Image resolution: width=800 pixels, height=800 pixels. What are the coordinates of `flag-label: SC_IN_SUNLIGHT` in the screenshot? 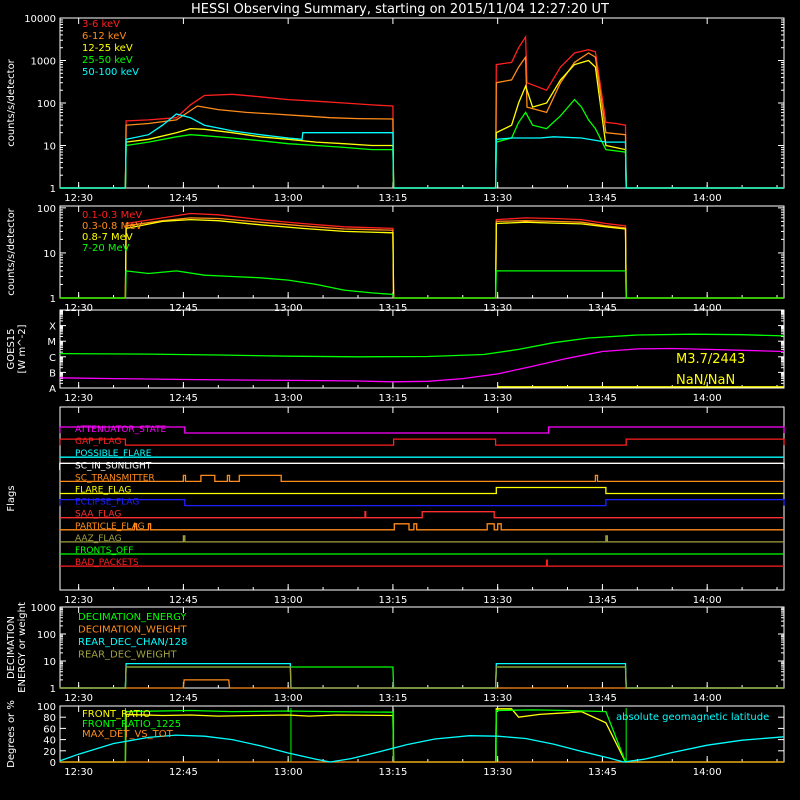 It's located at (113, 466).